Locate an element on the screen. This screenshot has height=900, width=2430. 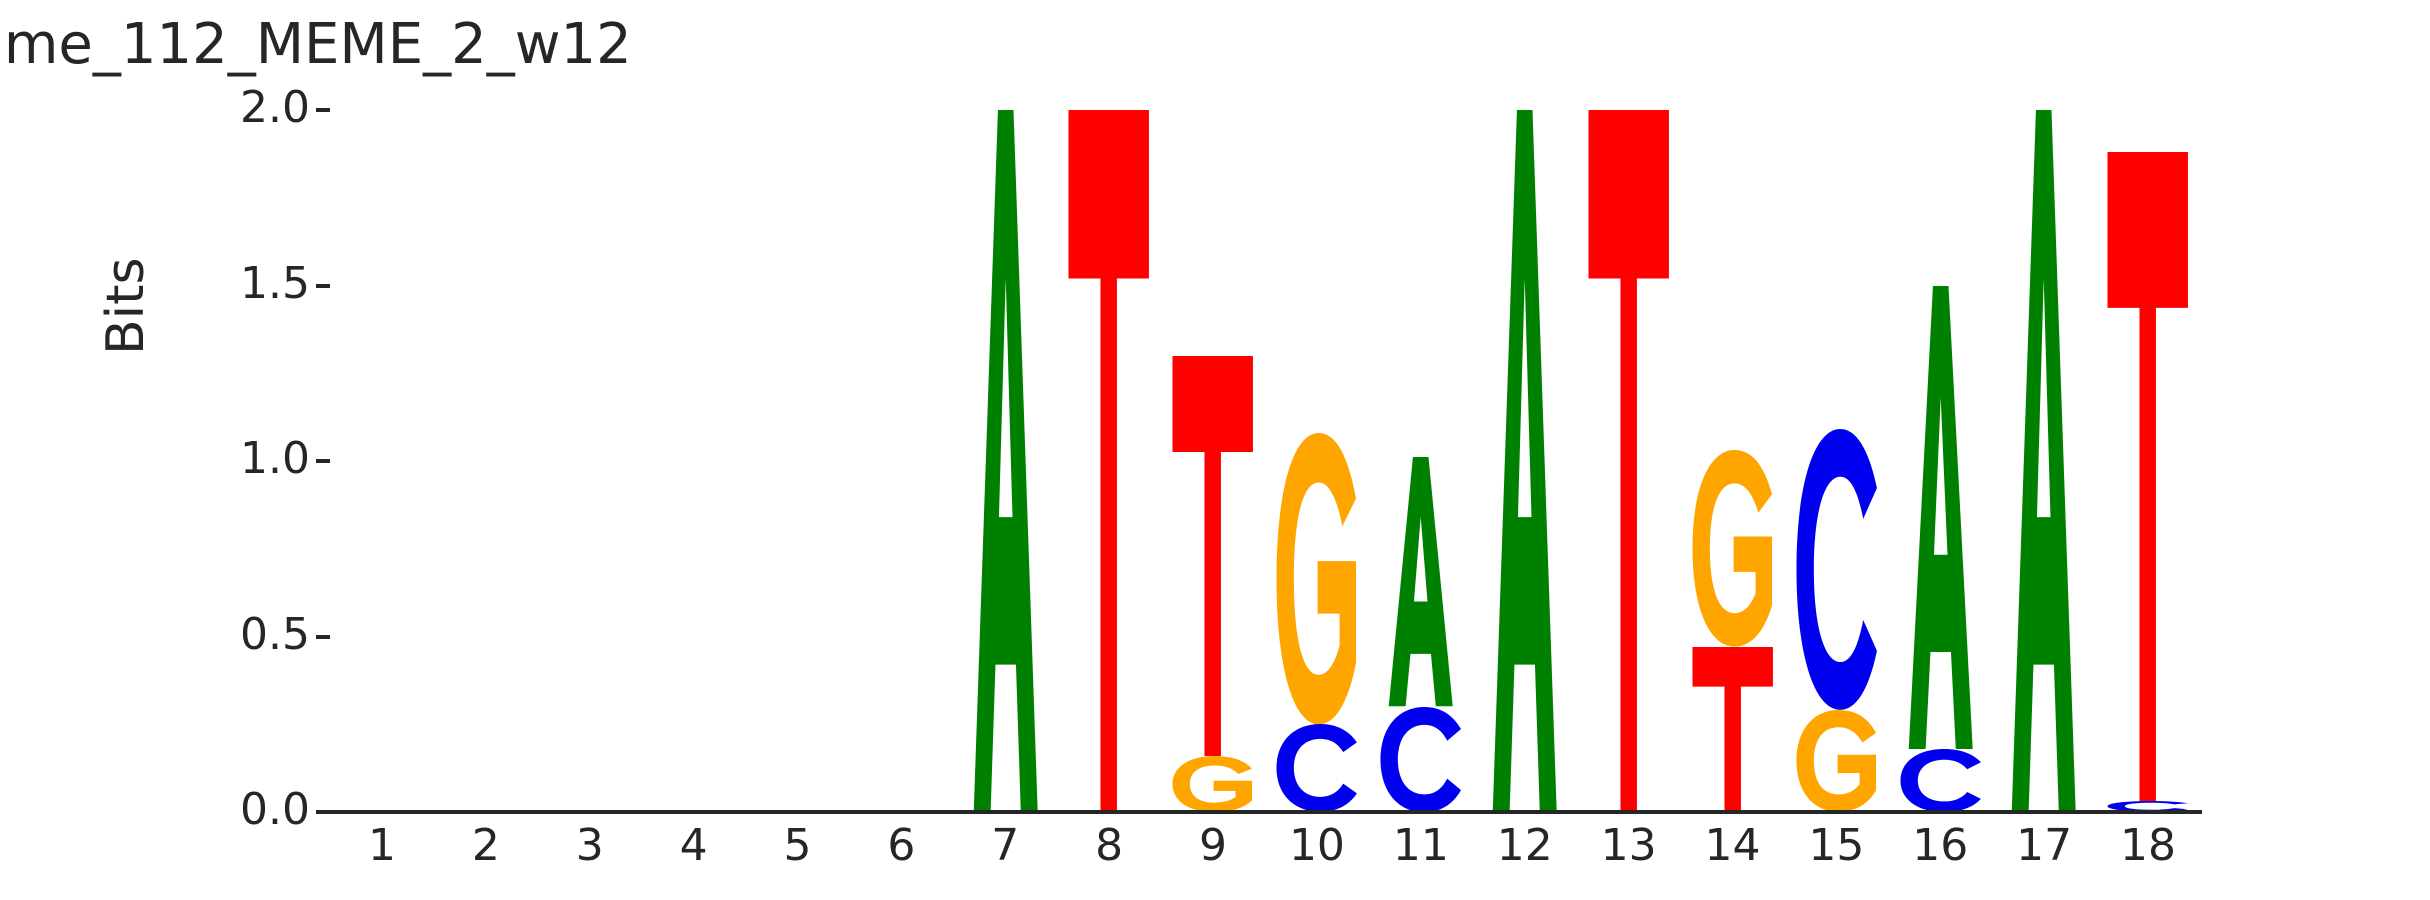
x-tick-label: 6 is located at coordinates (901, 845).